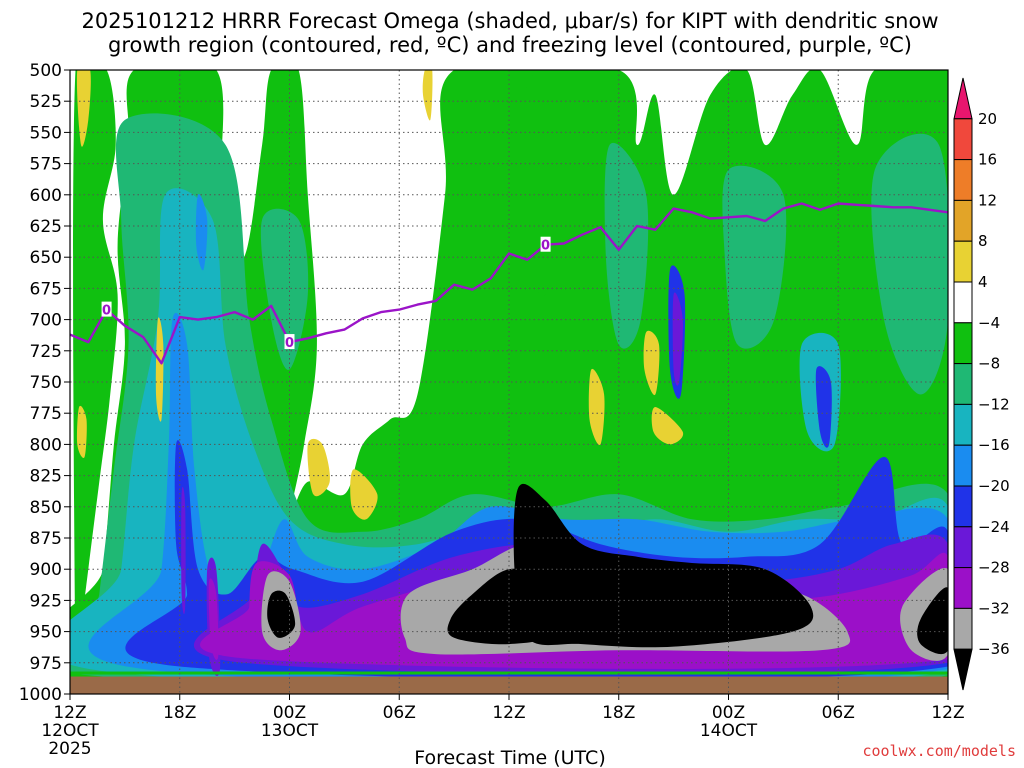 The height and width of the screenshot is (768, 1024). Describe the element at coordinates (729, 731) in the screenshot. I see `x-tick-date-6: 14OCT` at that location.